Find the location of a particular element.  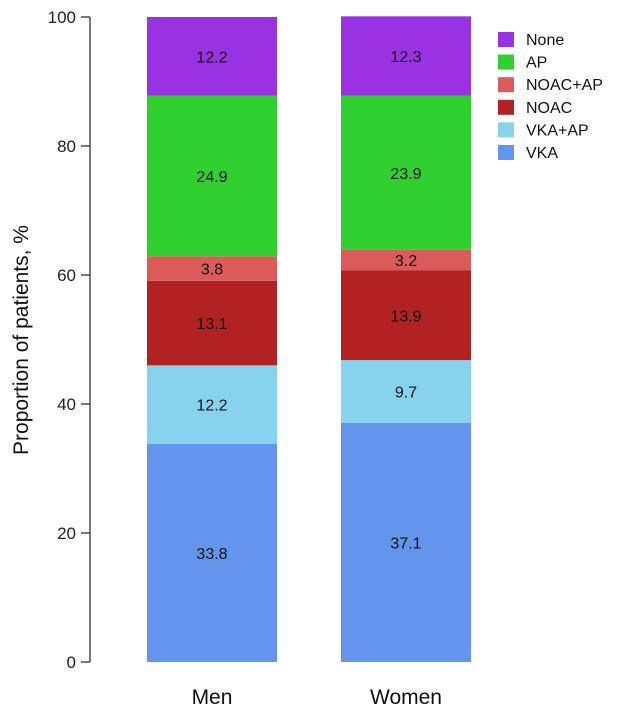

bar-segment-label: 24.9 is located at coordinates (211, 177).